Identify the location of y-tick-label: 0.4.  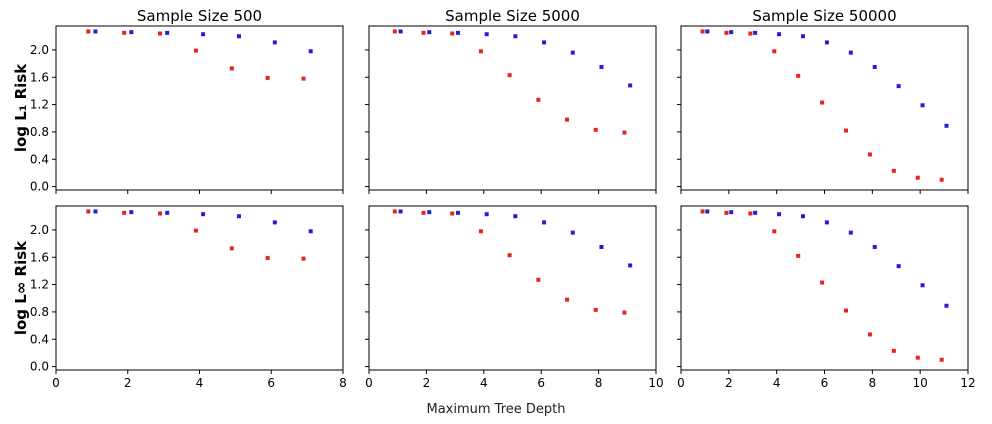
(39, 339).